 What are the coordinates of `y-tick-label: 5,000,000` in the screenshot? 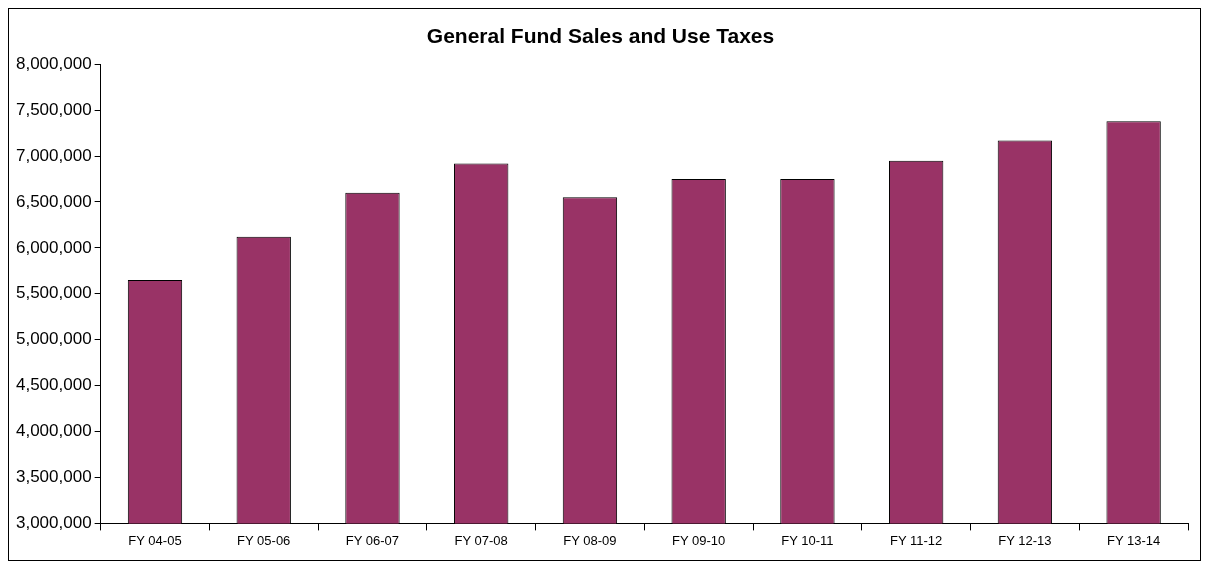 It's located at (53, 339).